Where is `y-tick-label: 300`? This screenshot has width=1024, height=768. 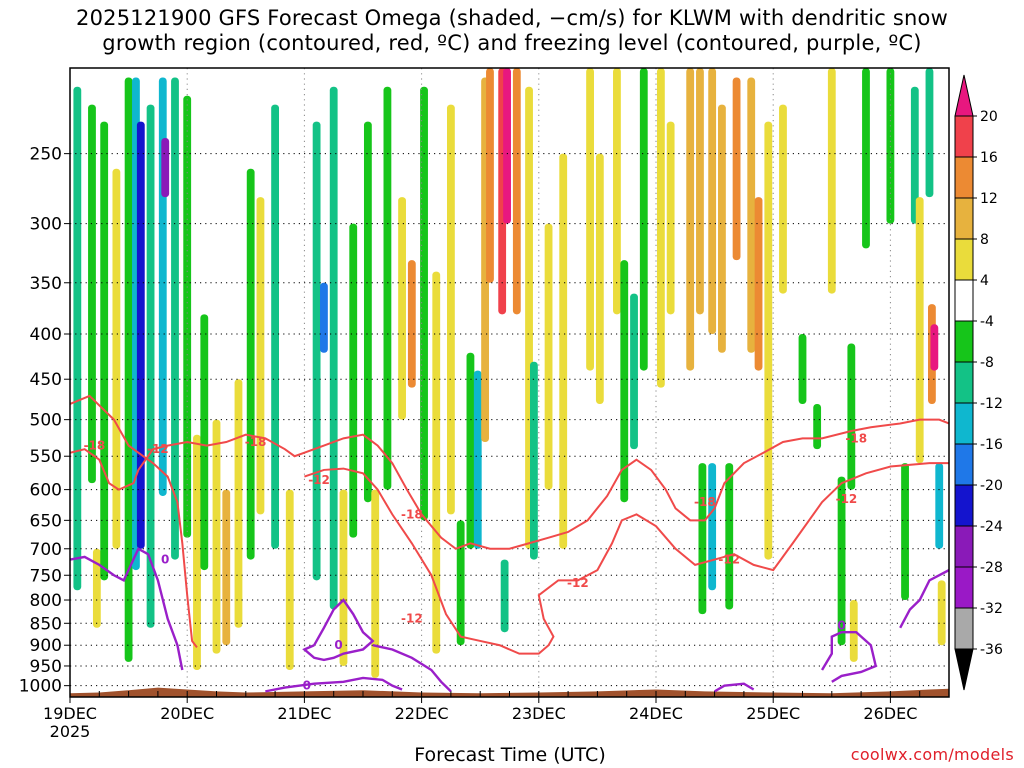 y-tick-label: 300 is located at coordinates (46, 225).